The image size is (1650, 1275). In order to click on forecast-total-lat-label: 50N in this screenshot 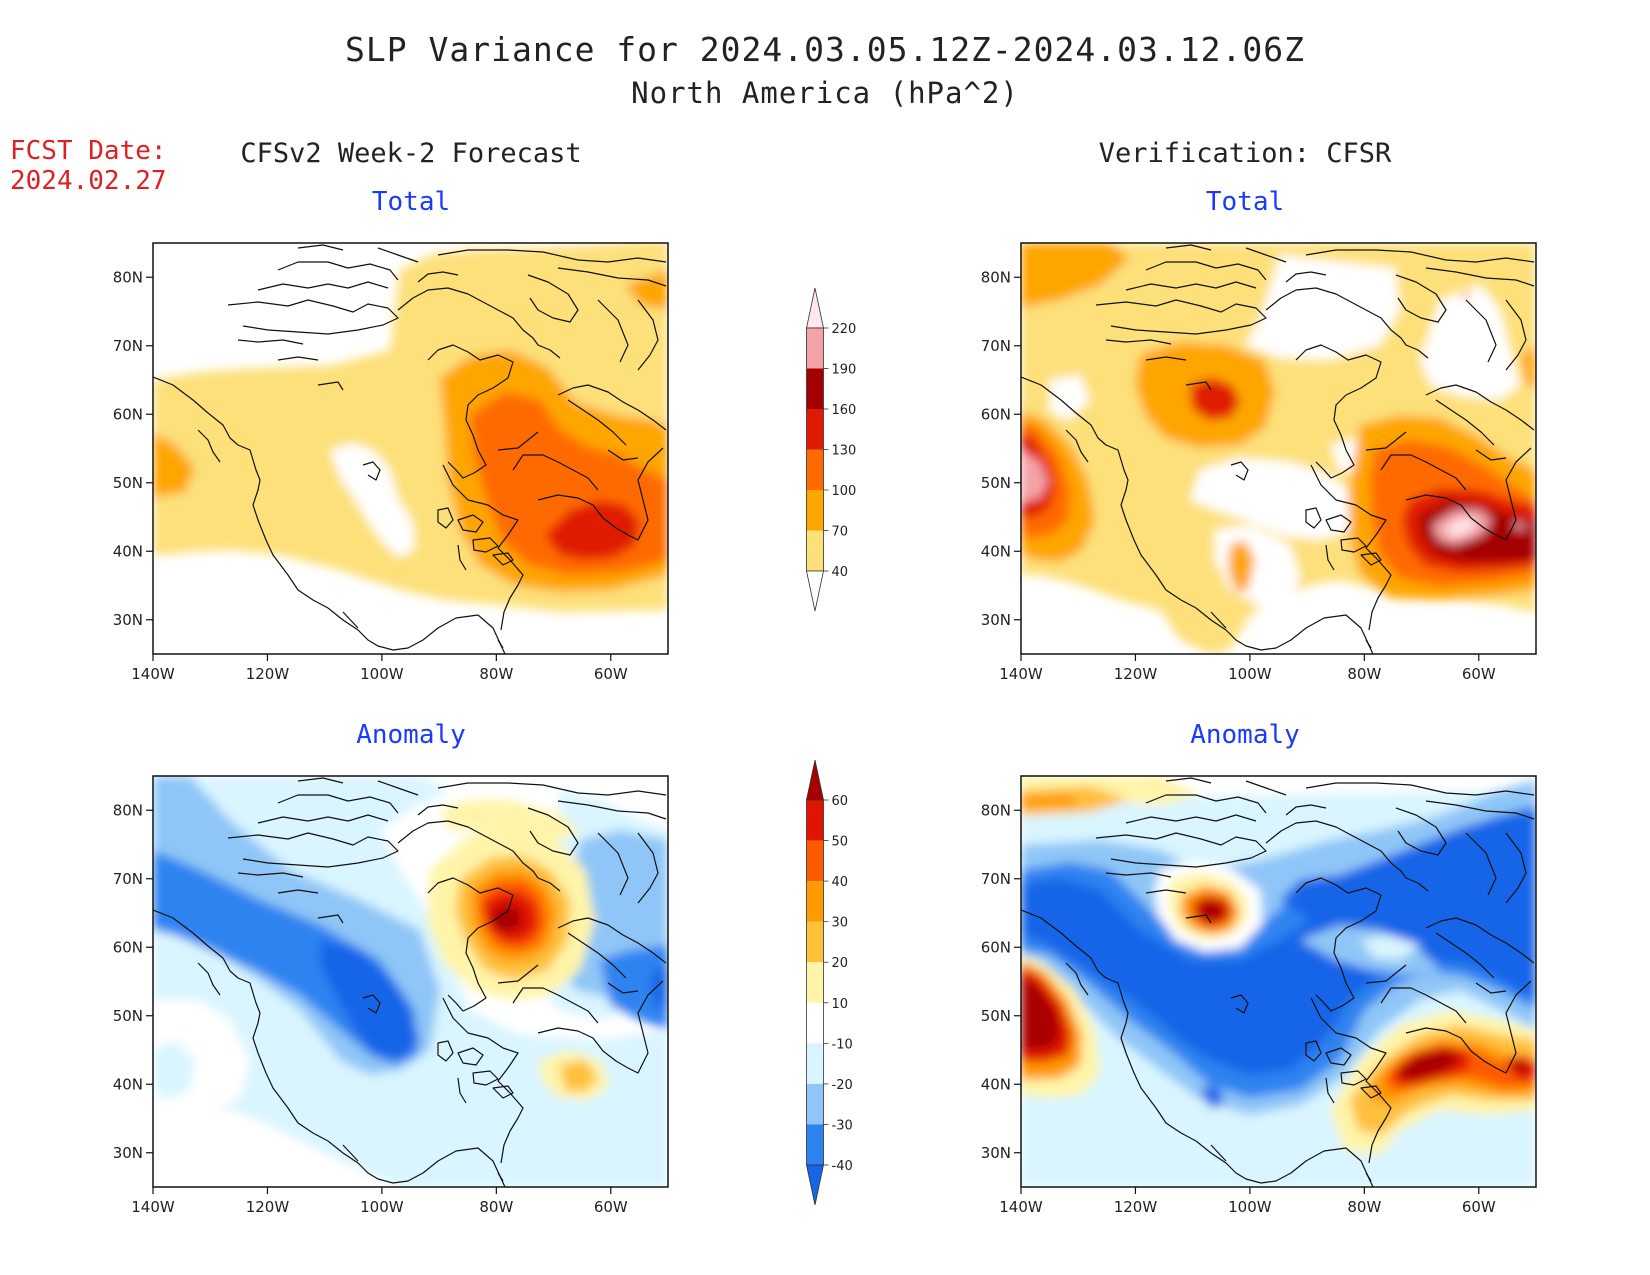, I will do `click(128, 483)`.